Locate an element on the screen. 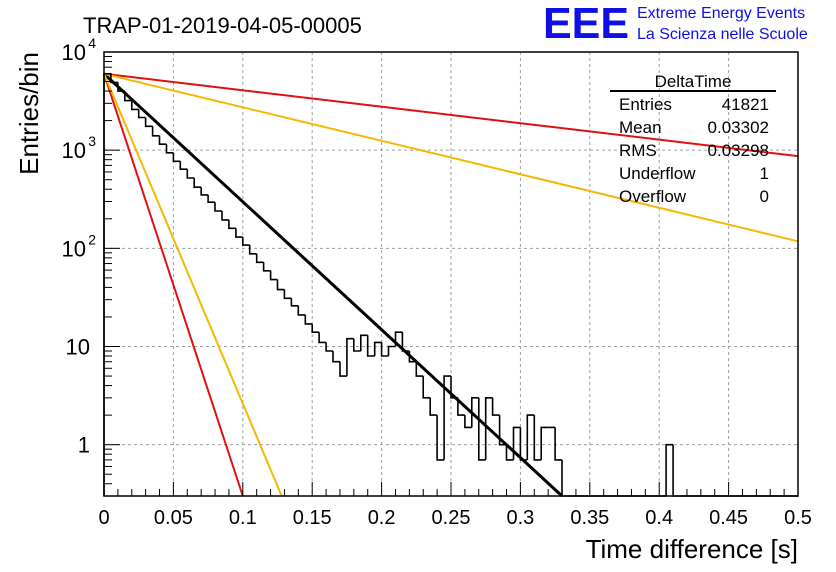  y-tick-exponent: 3 is located at coordinates (92, 141).